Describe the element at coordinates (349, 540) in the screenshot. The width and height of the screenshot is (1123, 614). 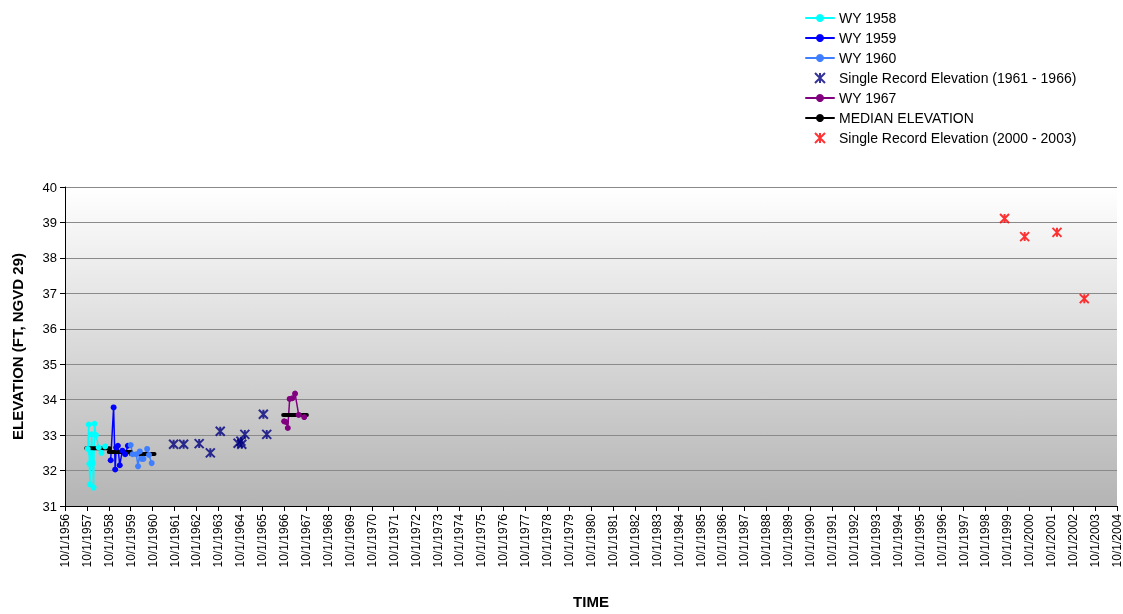
I see `x-tick-label: 10/1/1969` at that location.